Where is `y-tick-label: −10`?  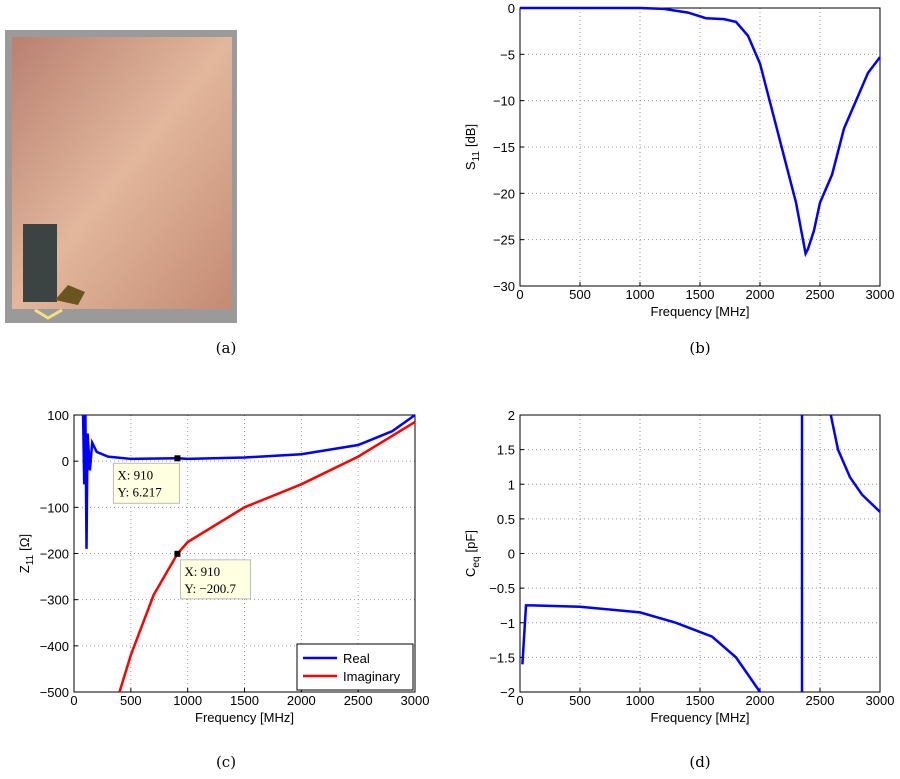
y-tick-label: −10 is located at coordinates (504, 101).